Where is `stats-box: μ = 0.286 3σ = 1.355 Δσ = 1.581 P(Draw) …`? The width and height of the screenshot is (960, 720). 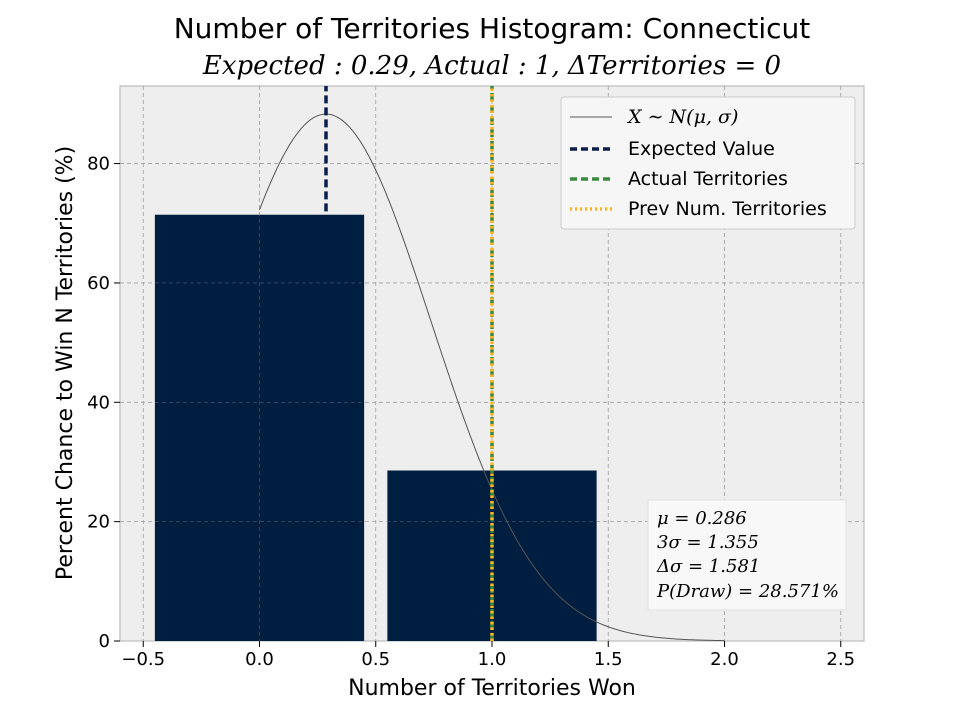
stats-box: μ = 0.286 3σ = 1.355 Δσ = 1.581 P(Draw) … is located at coordinates (747, 555).